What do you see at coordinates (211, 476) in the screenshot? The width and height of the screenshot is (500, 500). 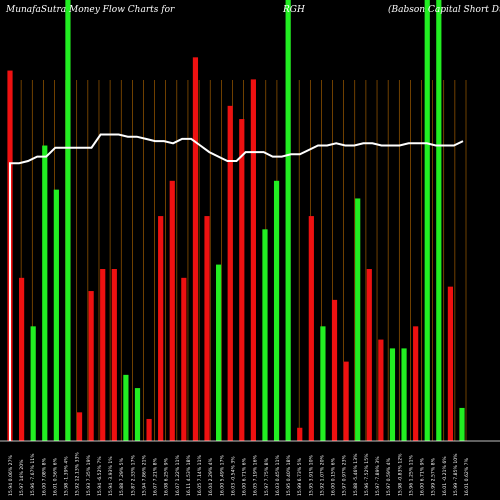 I see `x-tick-label: 16.04 2.29% 4%` at bounding box center [211, 476].